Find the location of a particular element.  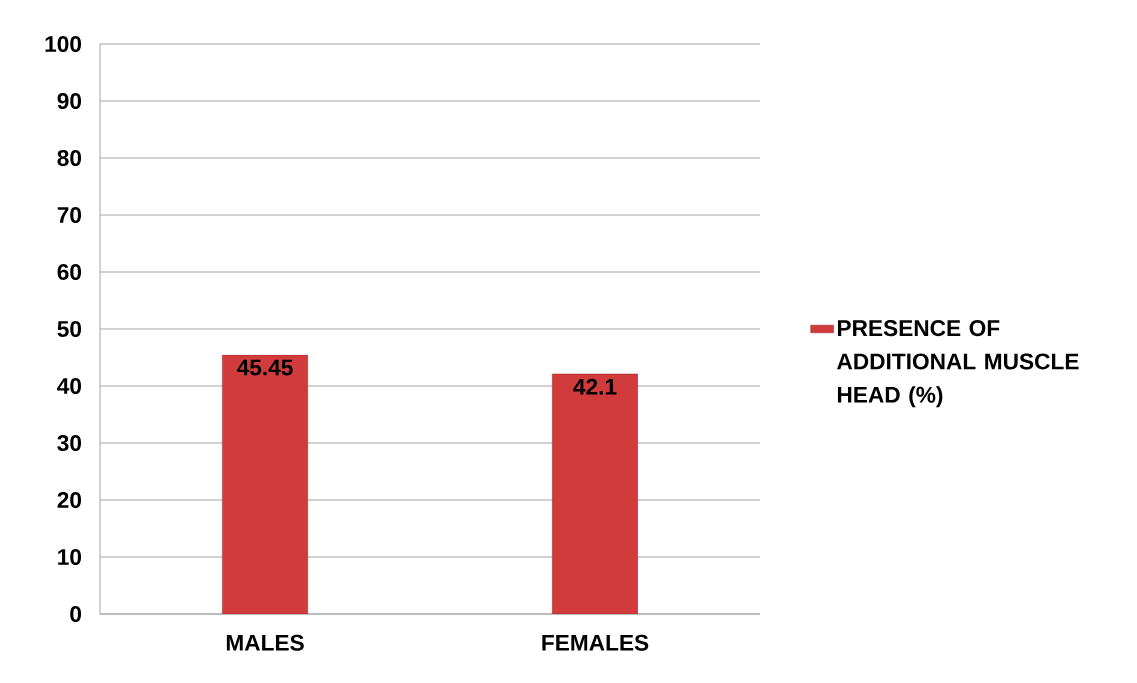

y-tick-label: 80 is located at coordinates (69, 158).